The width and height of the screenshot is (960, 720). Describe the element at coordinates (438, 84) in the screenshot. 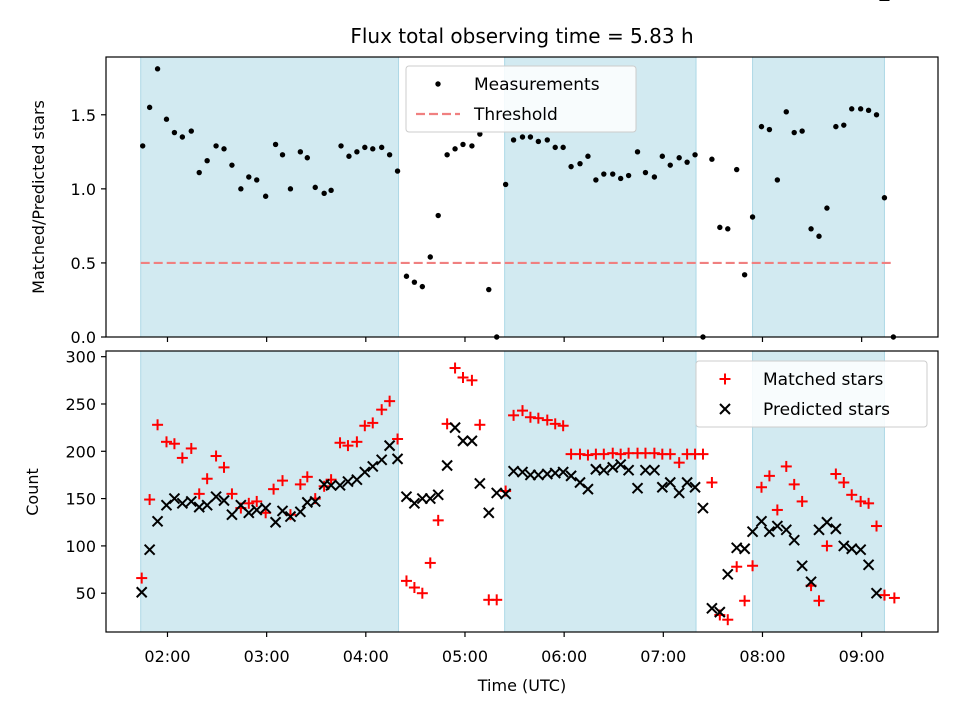

I see `legend-marker-measurements` at that location.